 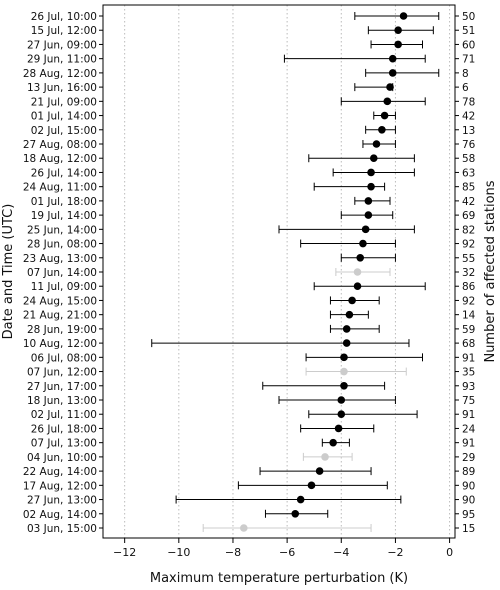 What do you see at coordinates (62, 330) in the screenshot?
I see `y-tick-label: 28 Jun, 19:00` at bounding box center [62, 330].